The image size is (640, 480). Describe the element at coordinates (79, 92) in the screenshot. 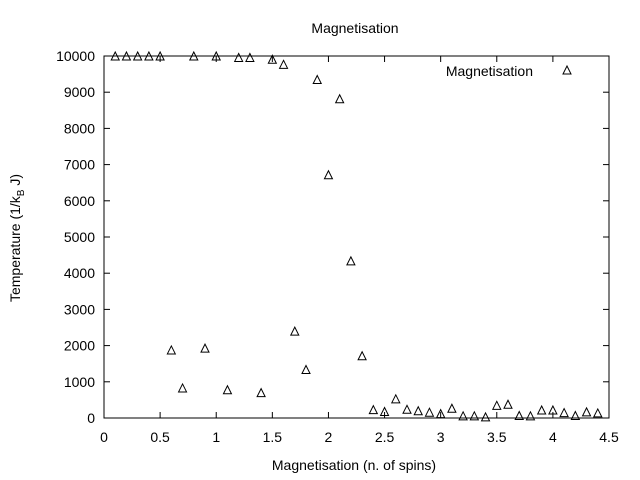

I see `y-tick-label: 9000` at that location.